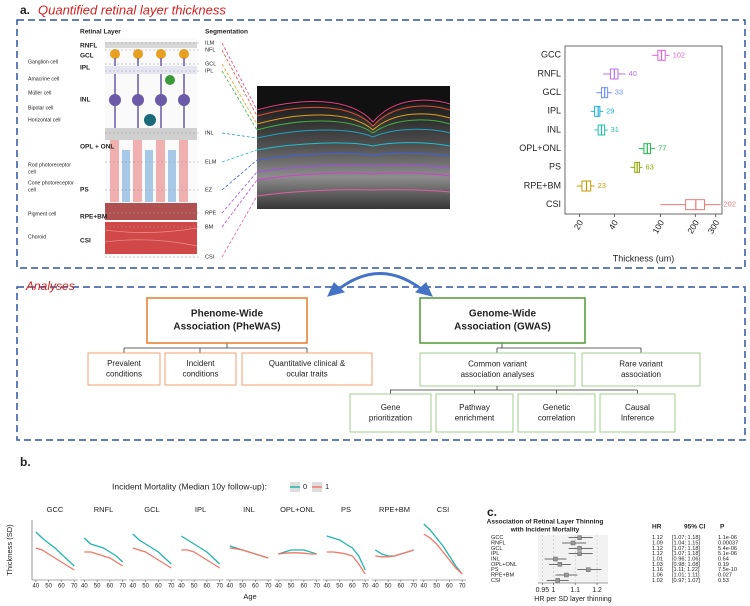 The width and height of the screenshot is (750, 606). I want to click on analysis-text: Inference, so click(638, 417).